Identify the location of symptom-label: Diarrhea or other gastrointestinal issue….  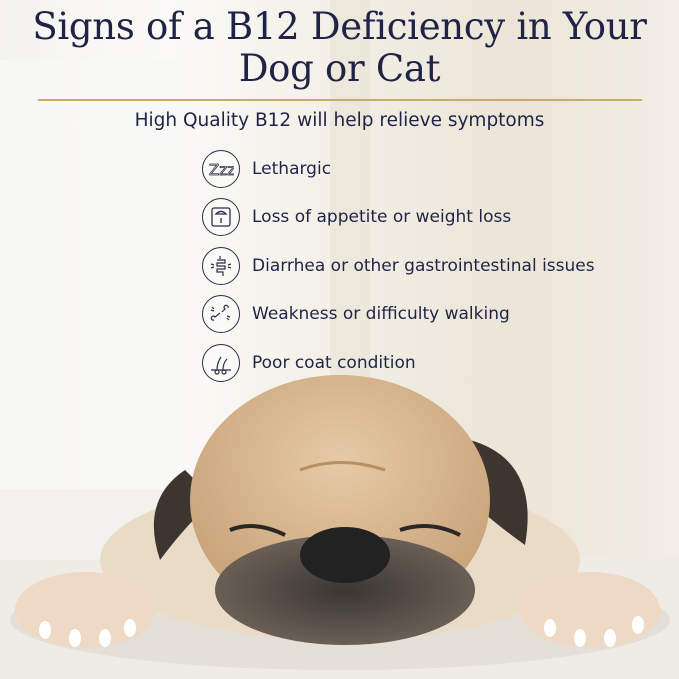
(423, 266).